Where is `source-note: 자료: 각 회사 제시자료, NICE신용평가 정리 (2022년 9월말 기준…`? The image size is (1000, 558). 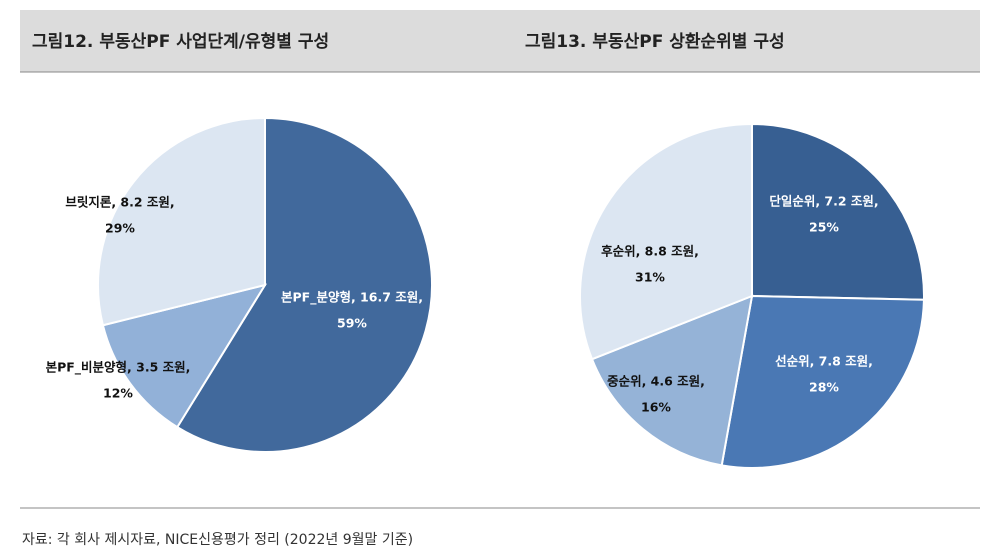 source-note: 자료: 각 회사 제시자료, NICE신용평가 정리 (2022년 9월말 기준… is located at coordinates (217, 540).